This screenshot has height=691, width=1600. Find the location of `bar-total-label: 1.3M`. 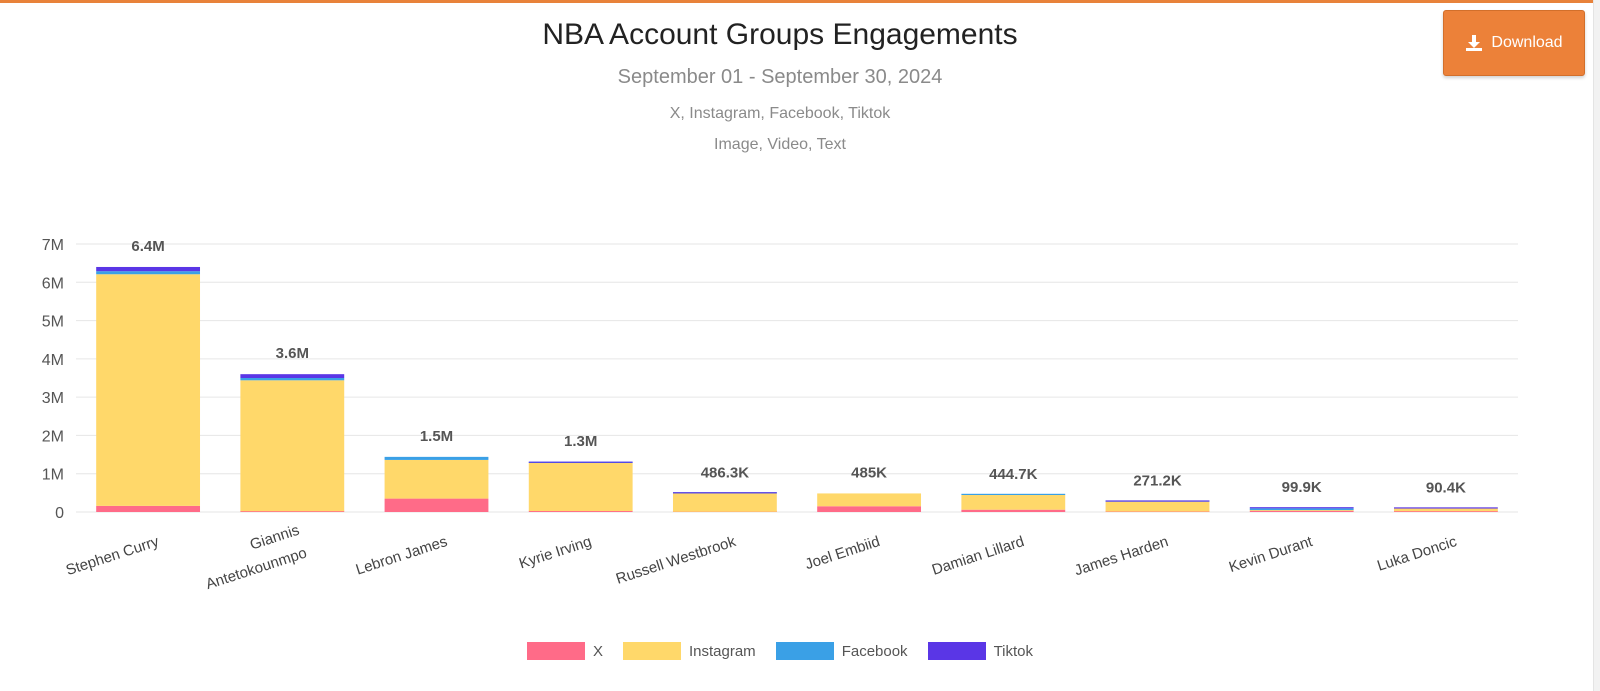

bar-total-label: 1.3M is located at coordinates (580, 441).